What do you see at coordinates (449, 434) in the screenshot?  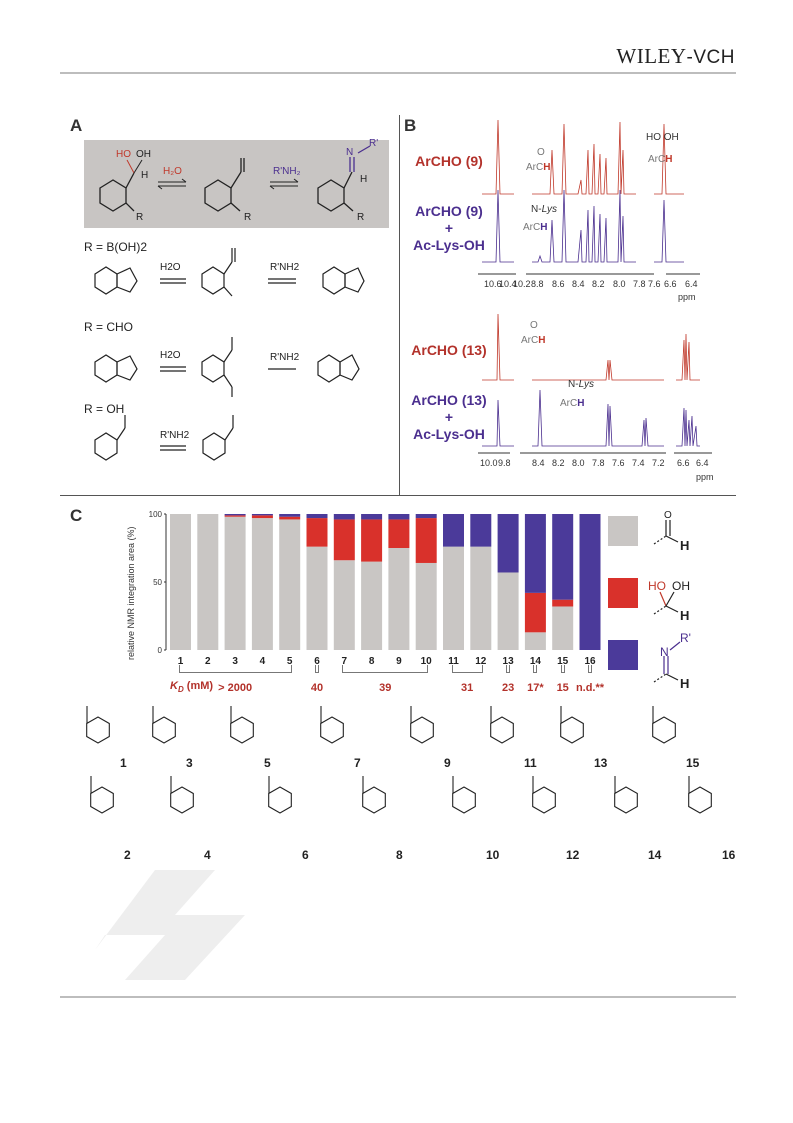 I see `nmr-lys-13: Ac-Lys-OH` at bounding box center [449, 434].